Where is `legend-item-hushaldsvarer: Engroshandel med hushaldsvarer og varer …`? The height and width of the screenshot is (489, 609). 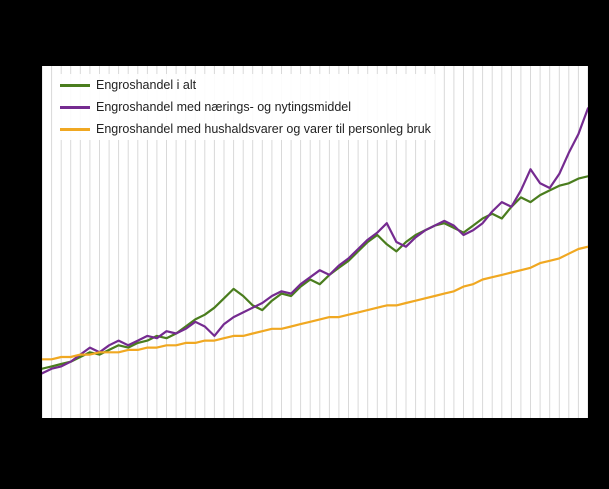 legend-item-hushaldsvarer: Engroshandel med hushaldsvarer og varer … is located at coordinates (245, 129).